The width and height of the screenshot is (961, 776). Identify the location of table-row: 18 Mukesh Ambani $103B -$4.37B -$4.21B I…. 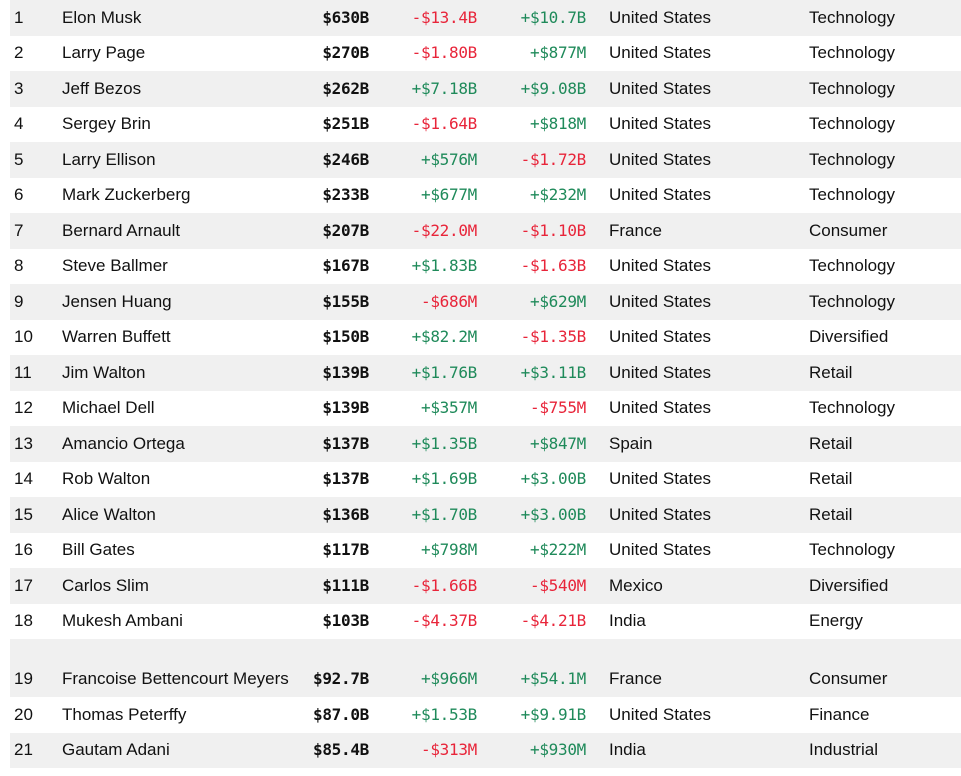
(485, 622).